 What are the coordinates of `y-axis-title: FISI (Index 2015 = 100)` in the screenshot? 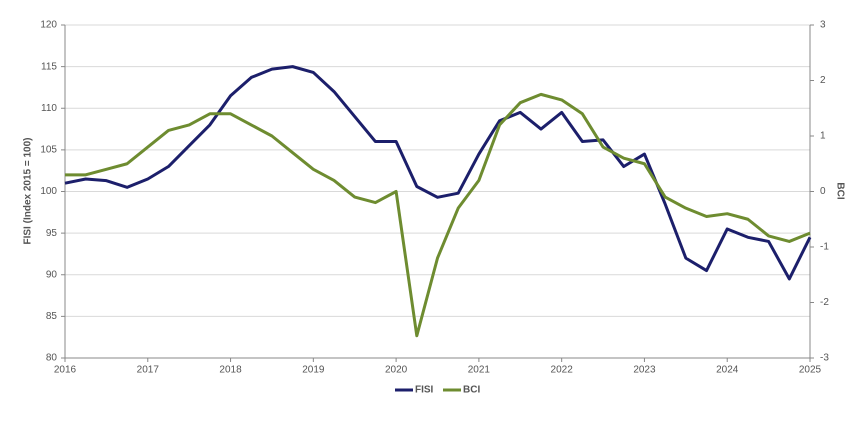 It's located at (28, 191).